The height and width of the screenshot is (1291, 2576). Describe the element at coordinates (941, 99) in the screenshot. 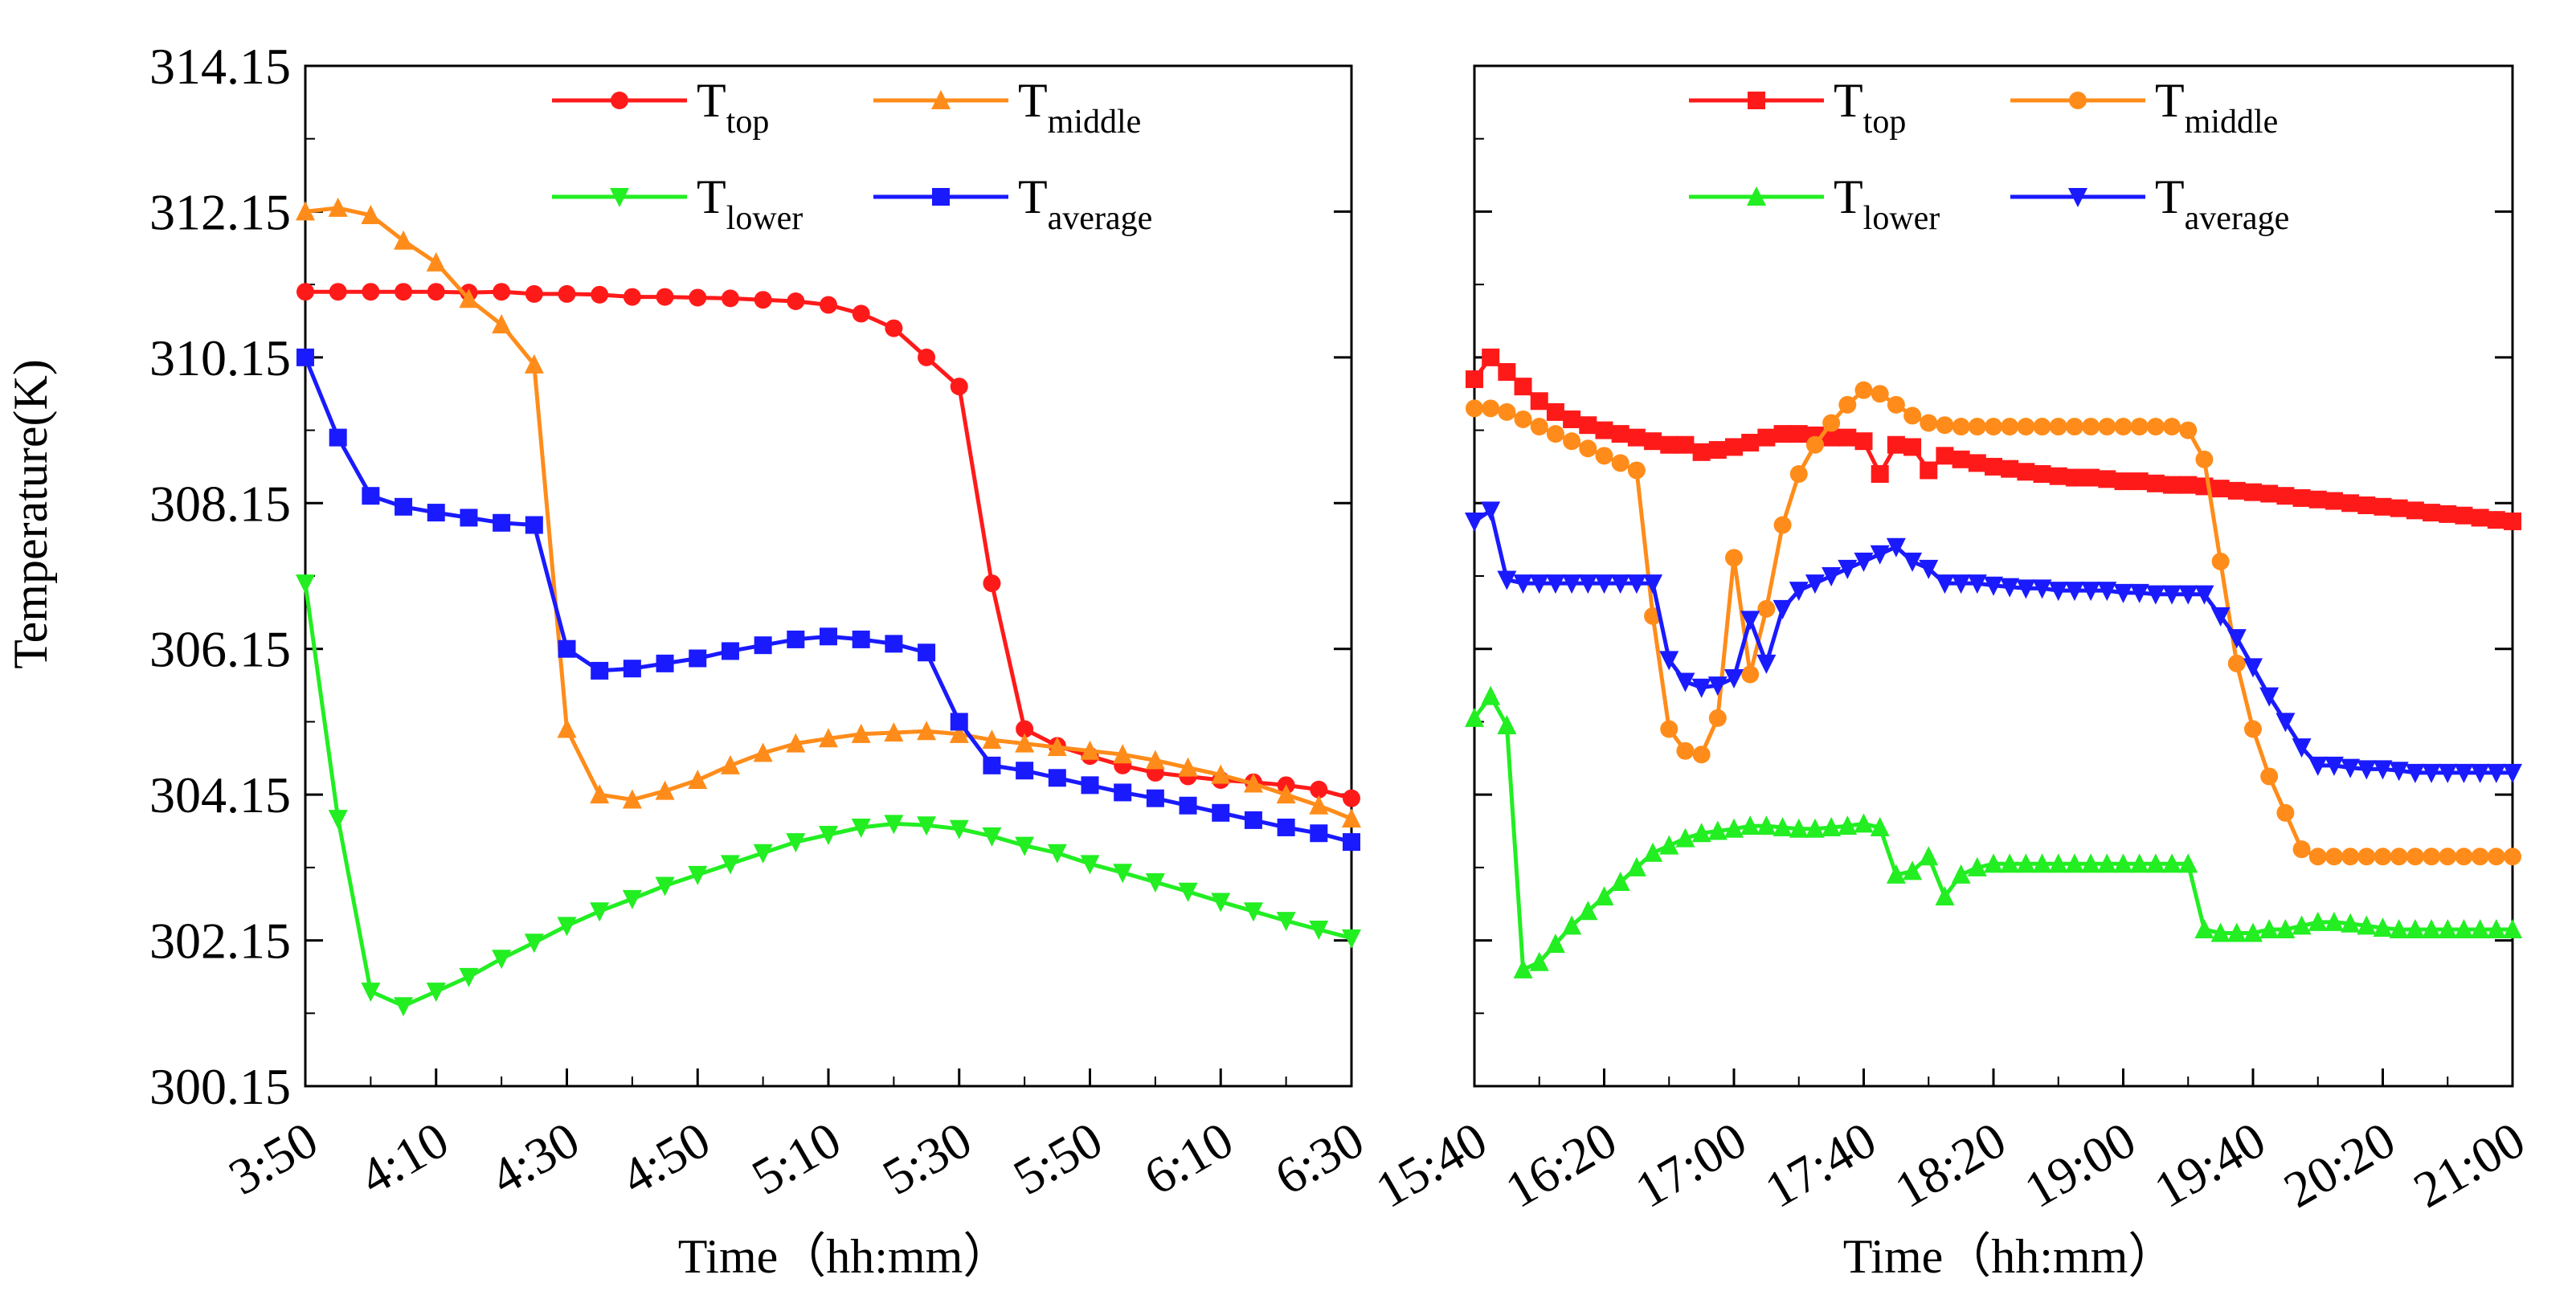

I see `legend-marker` at that location.